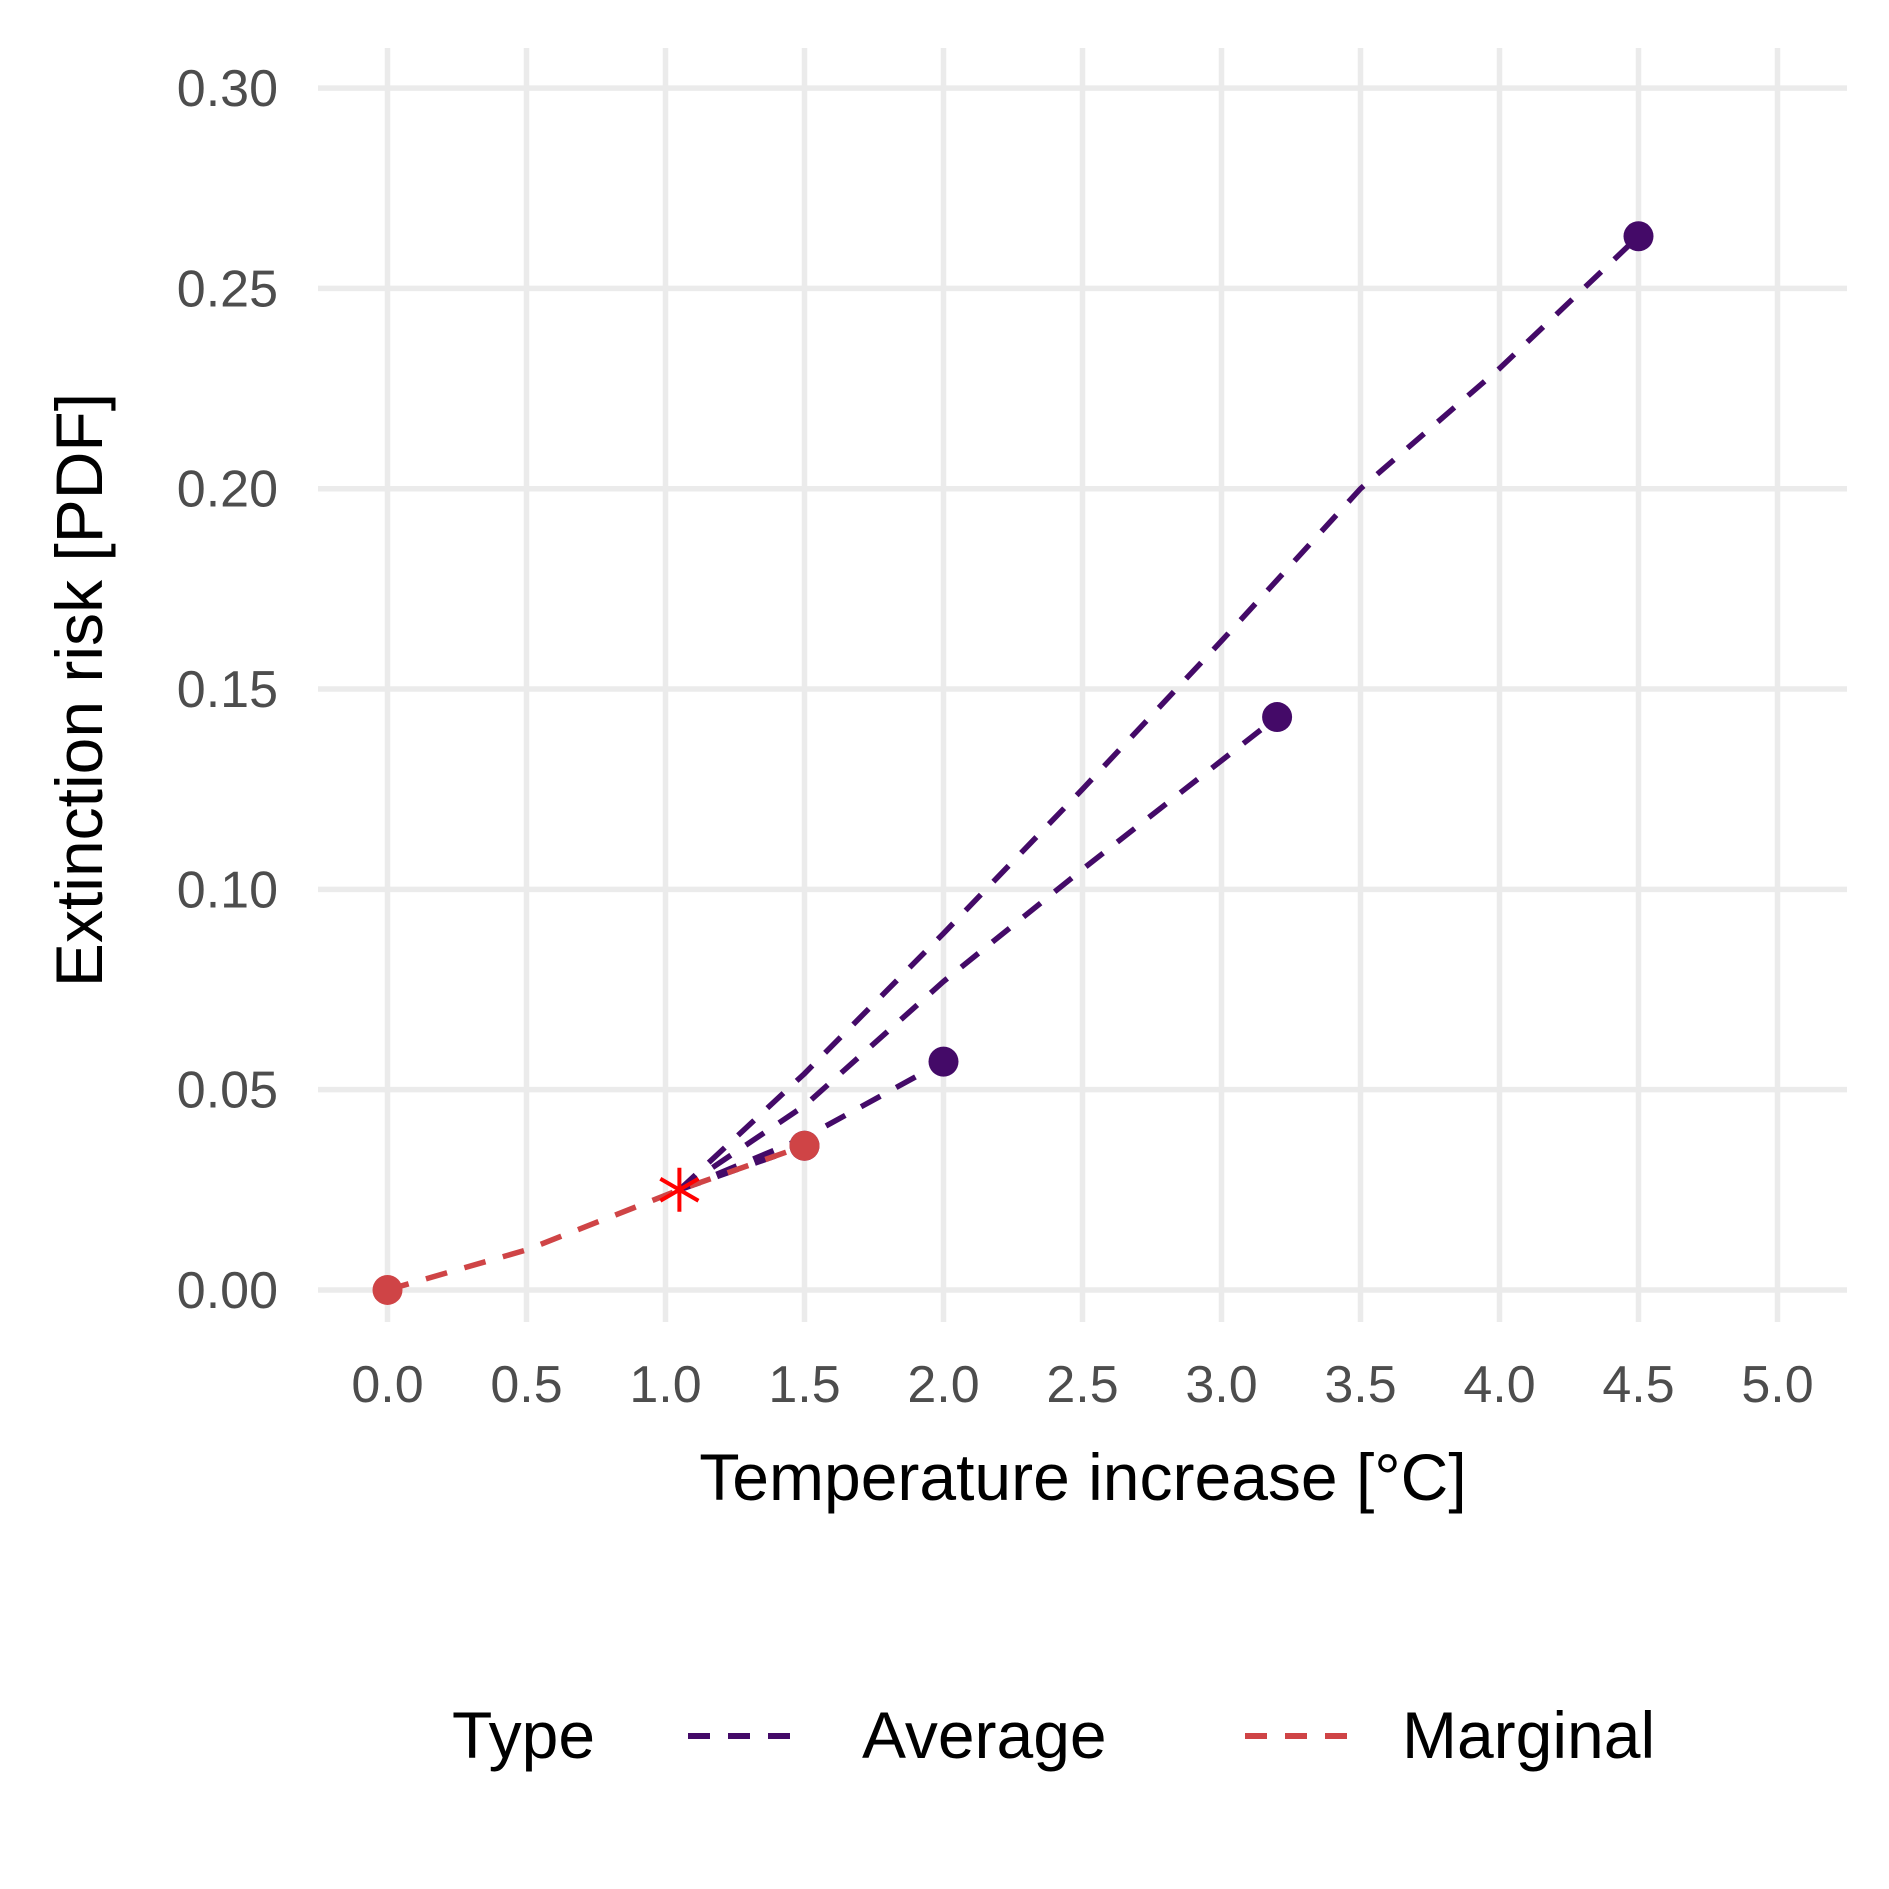  I want to click on x-tick-label: 0.0, so click(387, 1385).